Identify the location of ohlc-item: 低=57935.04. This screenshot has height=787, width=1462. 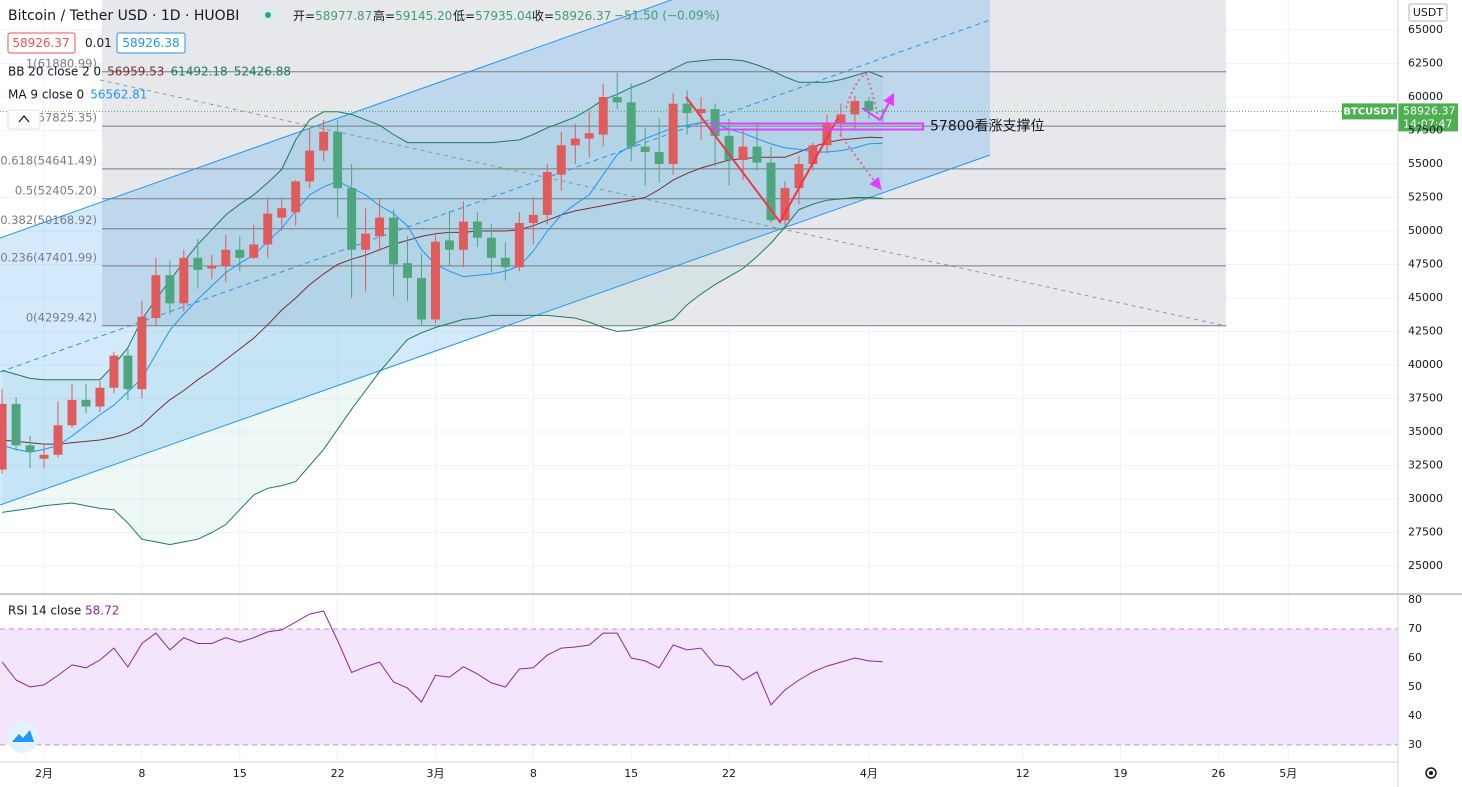
(492, 16).